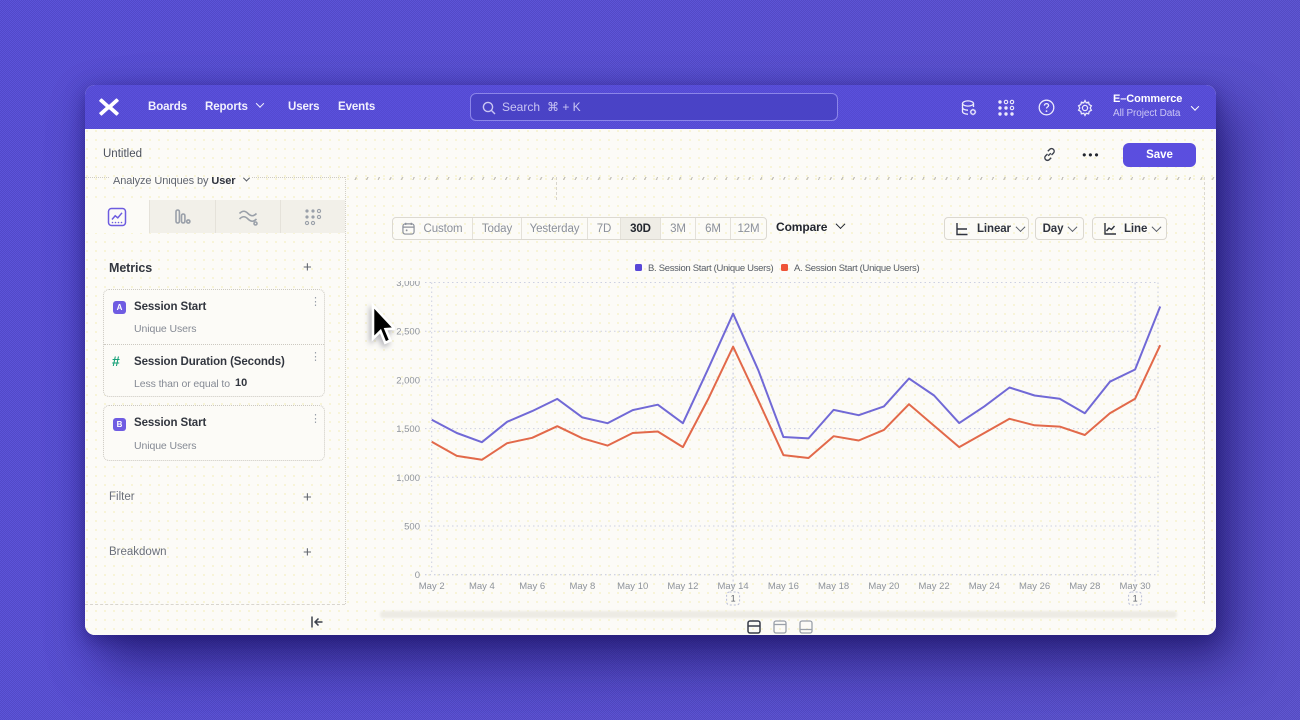 The width and height of the screenshot is (1300, 720). Describe the element at coordinates (408, 285) in the screenshot. I see `svg-text: 3,000` at that location.